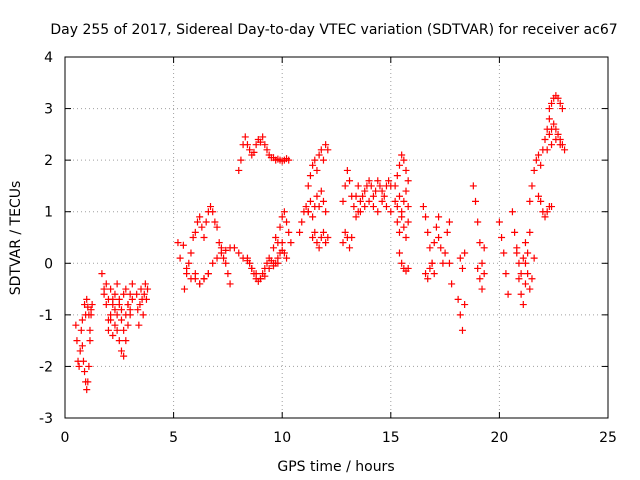 The height and width of the screenshot is (480, 640). What do you see at coordinates (48, 58) in the screenshot?
I see `y-tick-label: 4` at bounding box center [48, 58].